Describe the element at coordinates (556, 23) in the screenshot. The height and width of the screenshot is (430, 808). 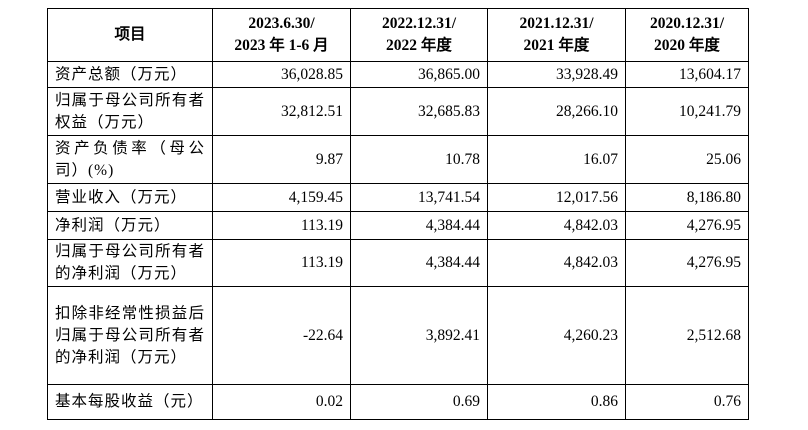
I see `header-line: 2021.12.31/` at that location.